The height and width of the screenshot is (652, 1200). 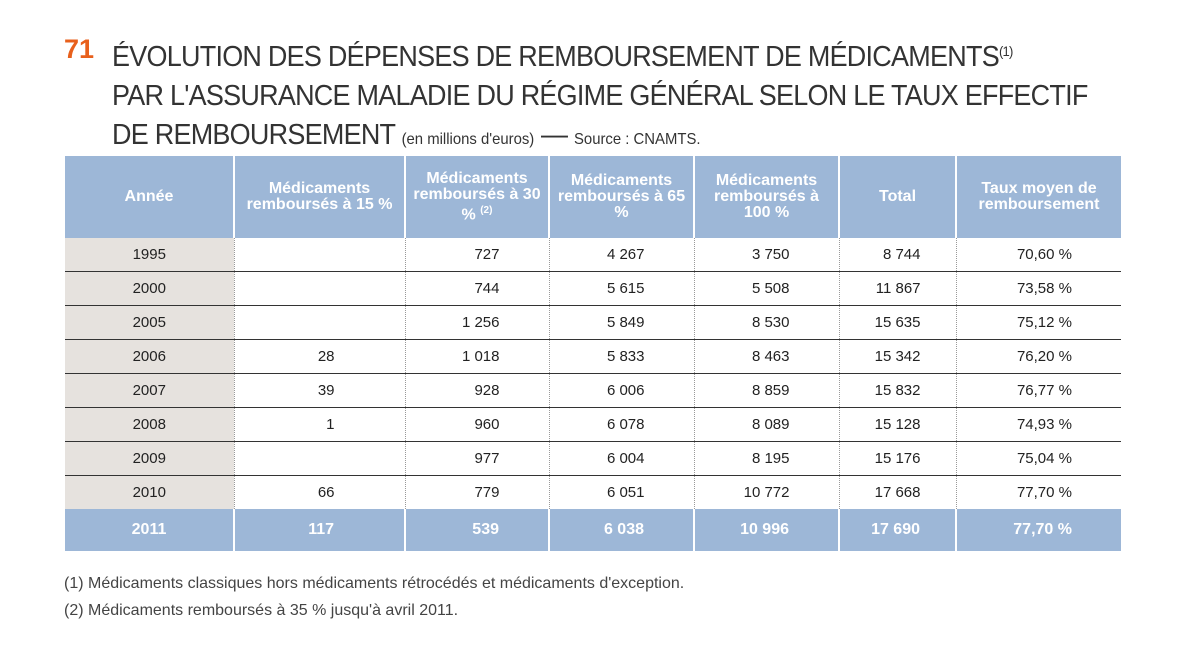 I want to click on table-cell: 17 690, so click(x=897, y=530).